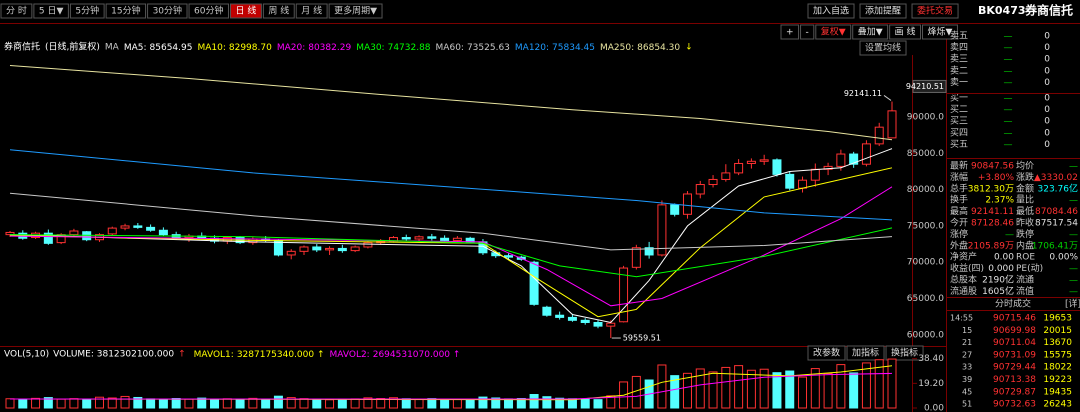 This screenshot has height=412, width=1080. What do you see at coordinates (967, 391) in the screenshot?
I see `trade-time: 45` at bounding box center [967, 391].